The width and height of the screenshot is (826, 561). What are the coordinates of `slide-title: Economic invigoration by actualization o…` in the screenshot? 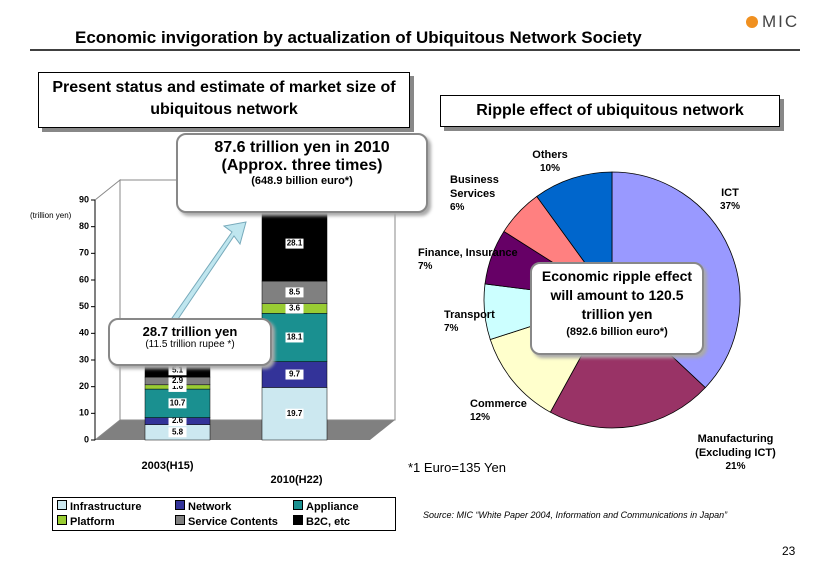 It's located at (358, 37).